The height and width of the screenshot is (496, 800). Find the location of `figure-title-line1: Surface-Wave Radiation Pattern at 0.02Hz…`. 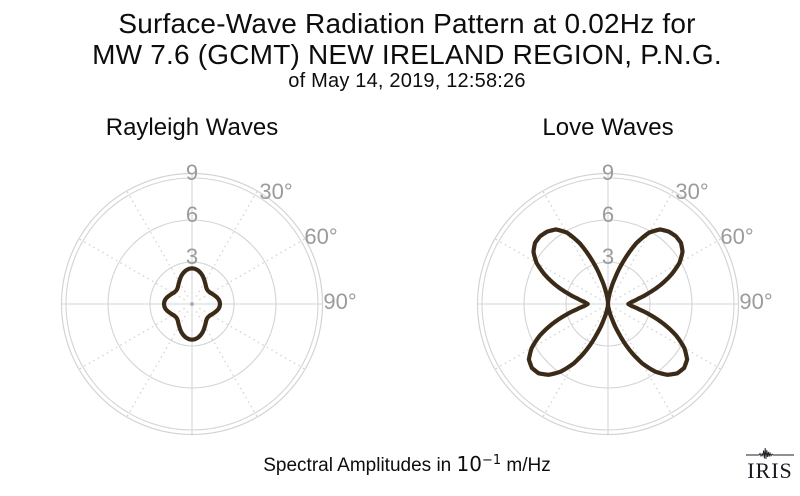

figure-title-line1: Surface-Wave Radiation Pattern at 0.02Hz… is located at coordinates (407, 23).